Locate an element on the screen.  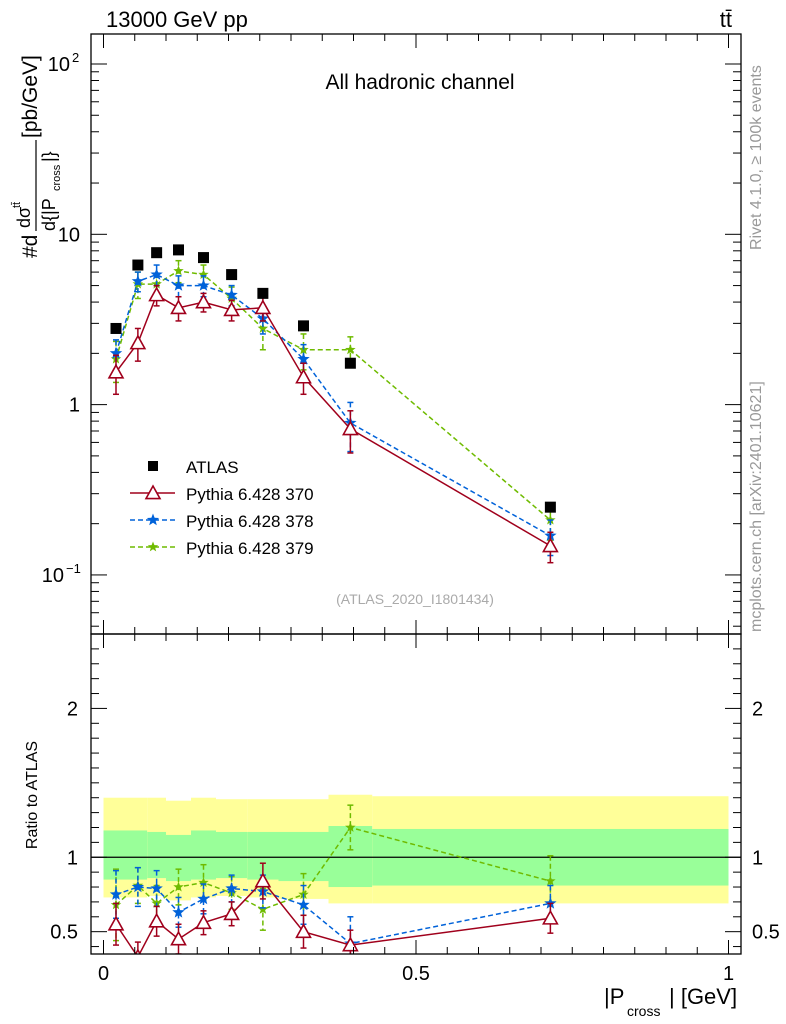
ratio-tick-label-right: 0.5 is located at coordinates (766, 933).